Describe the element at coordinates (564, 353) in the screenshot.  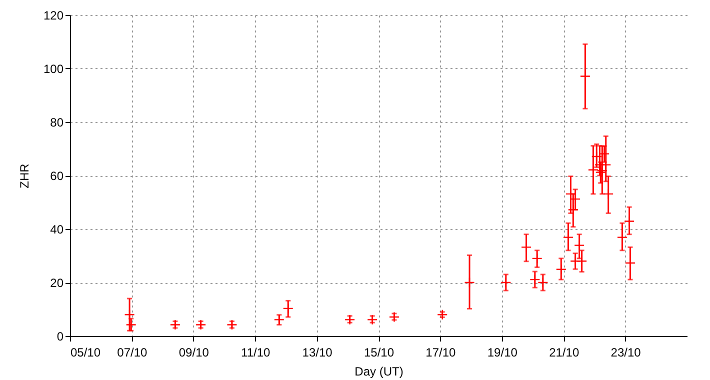
I see `x-tick-label: 21/10` at that location.